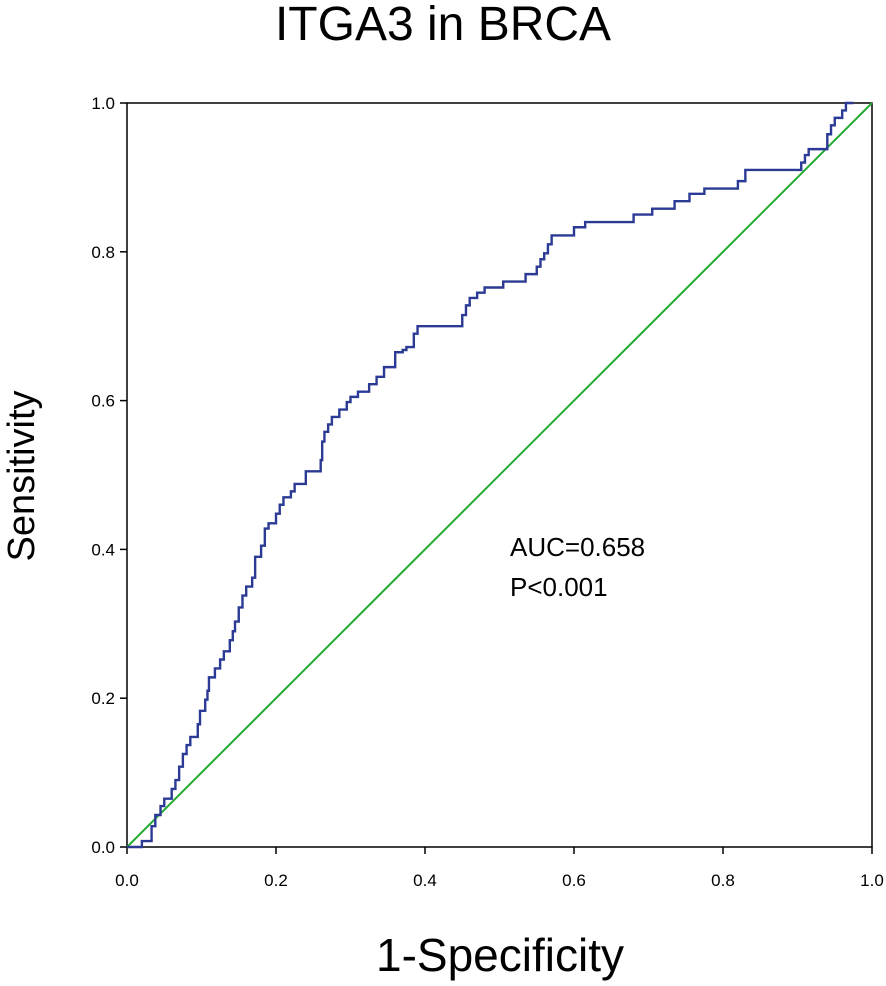  Describe the element at coordinates (103, 103) in the screenshot. I see `y-tick-label: 1.0` at that location.